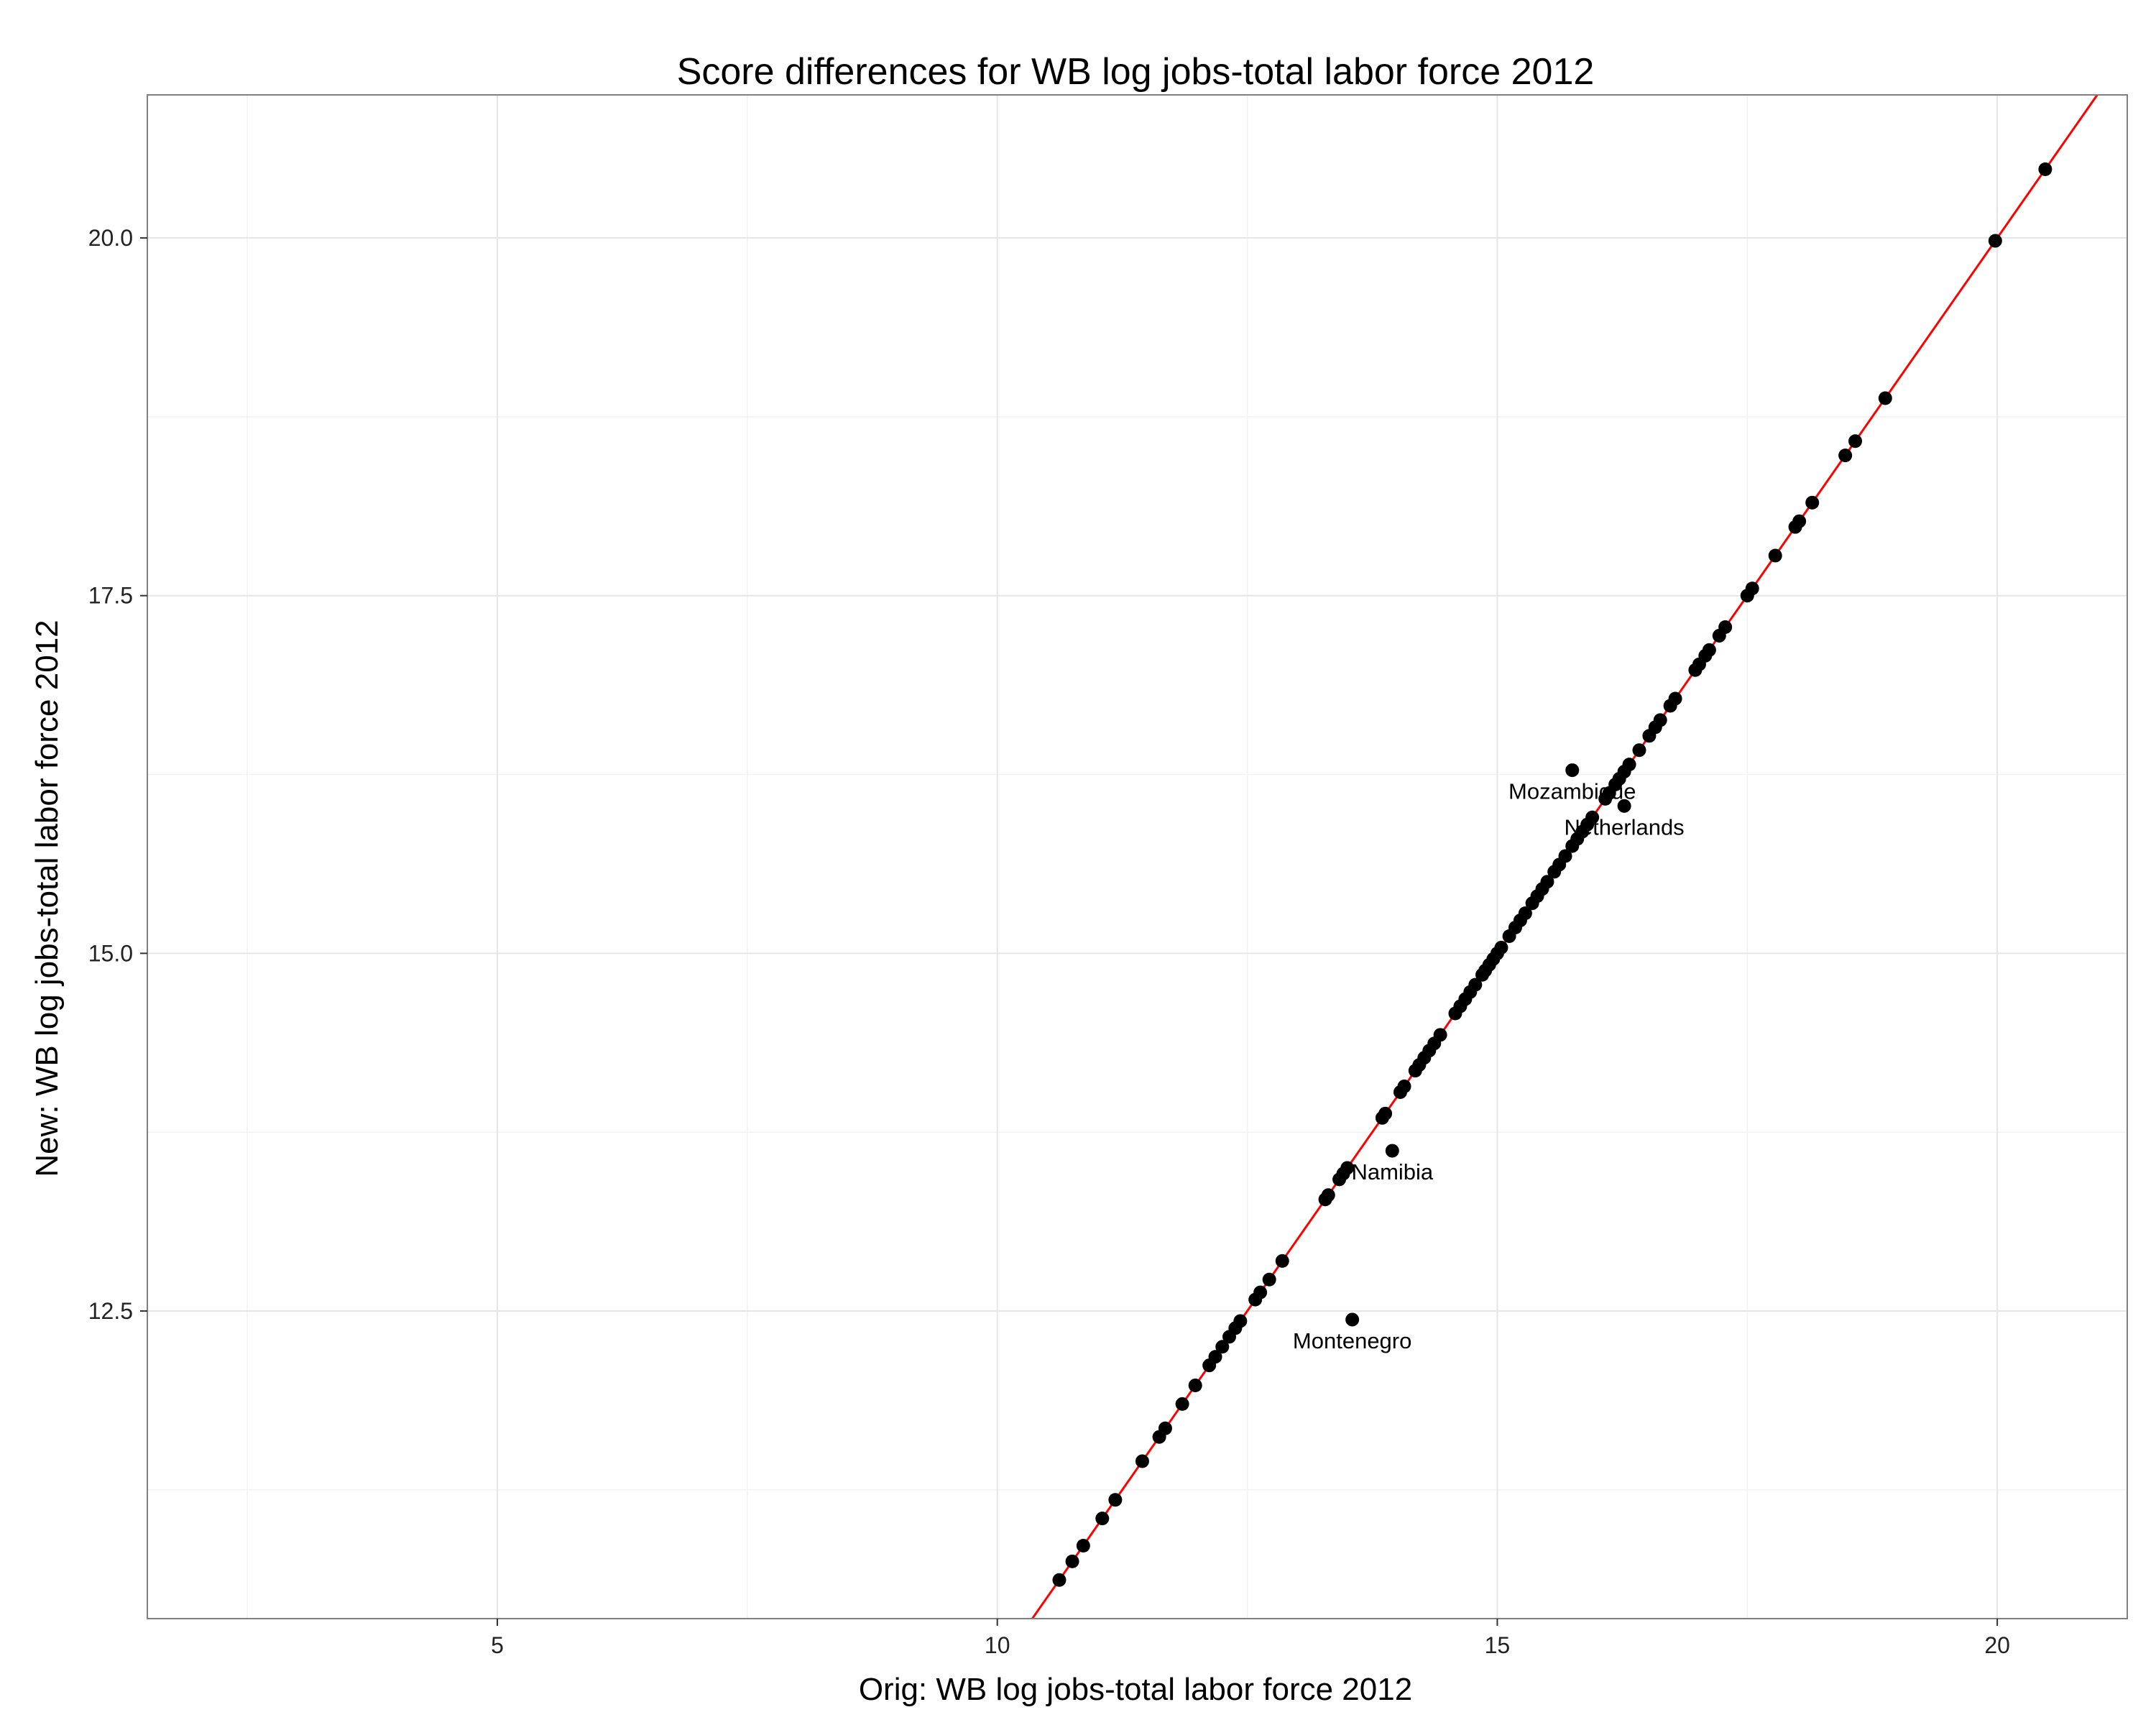 The width and height of the screenshot is (2156, 1725). What do you see at coordinates (1498, 1645) in the screenshot?
I see `x-tick-label: 15` at bounding box center [1498, 1645].